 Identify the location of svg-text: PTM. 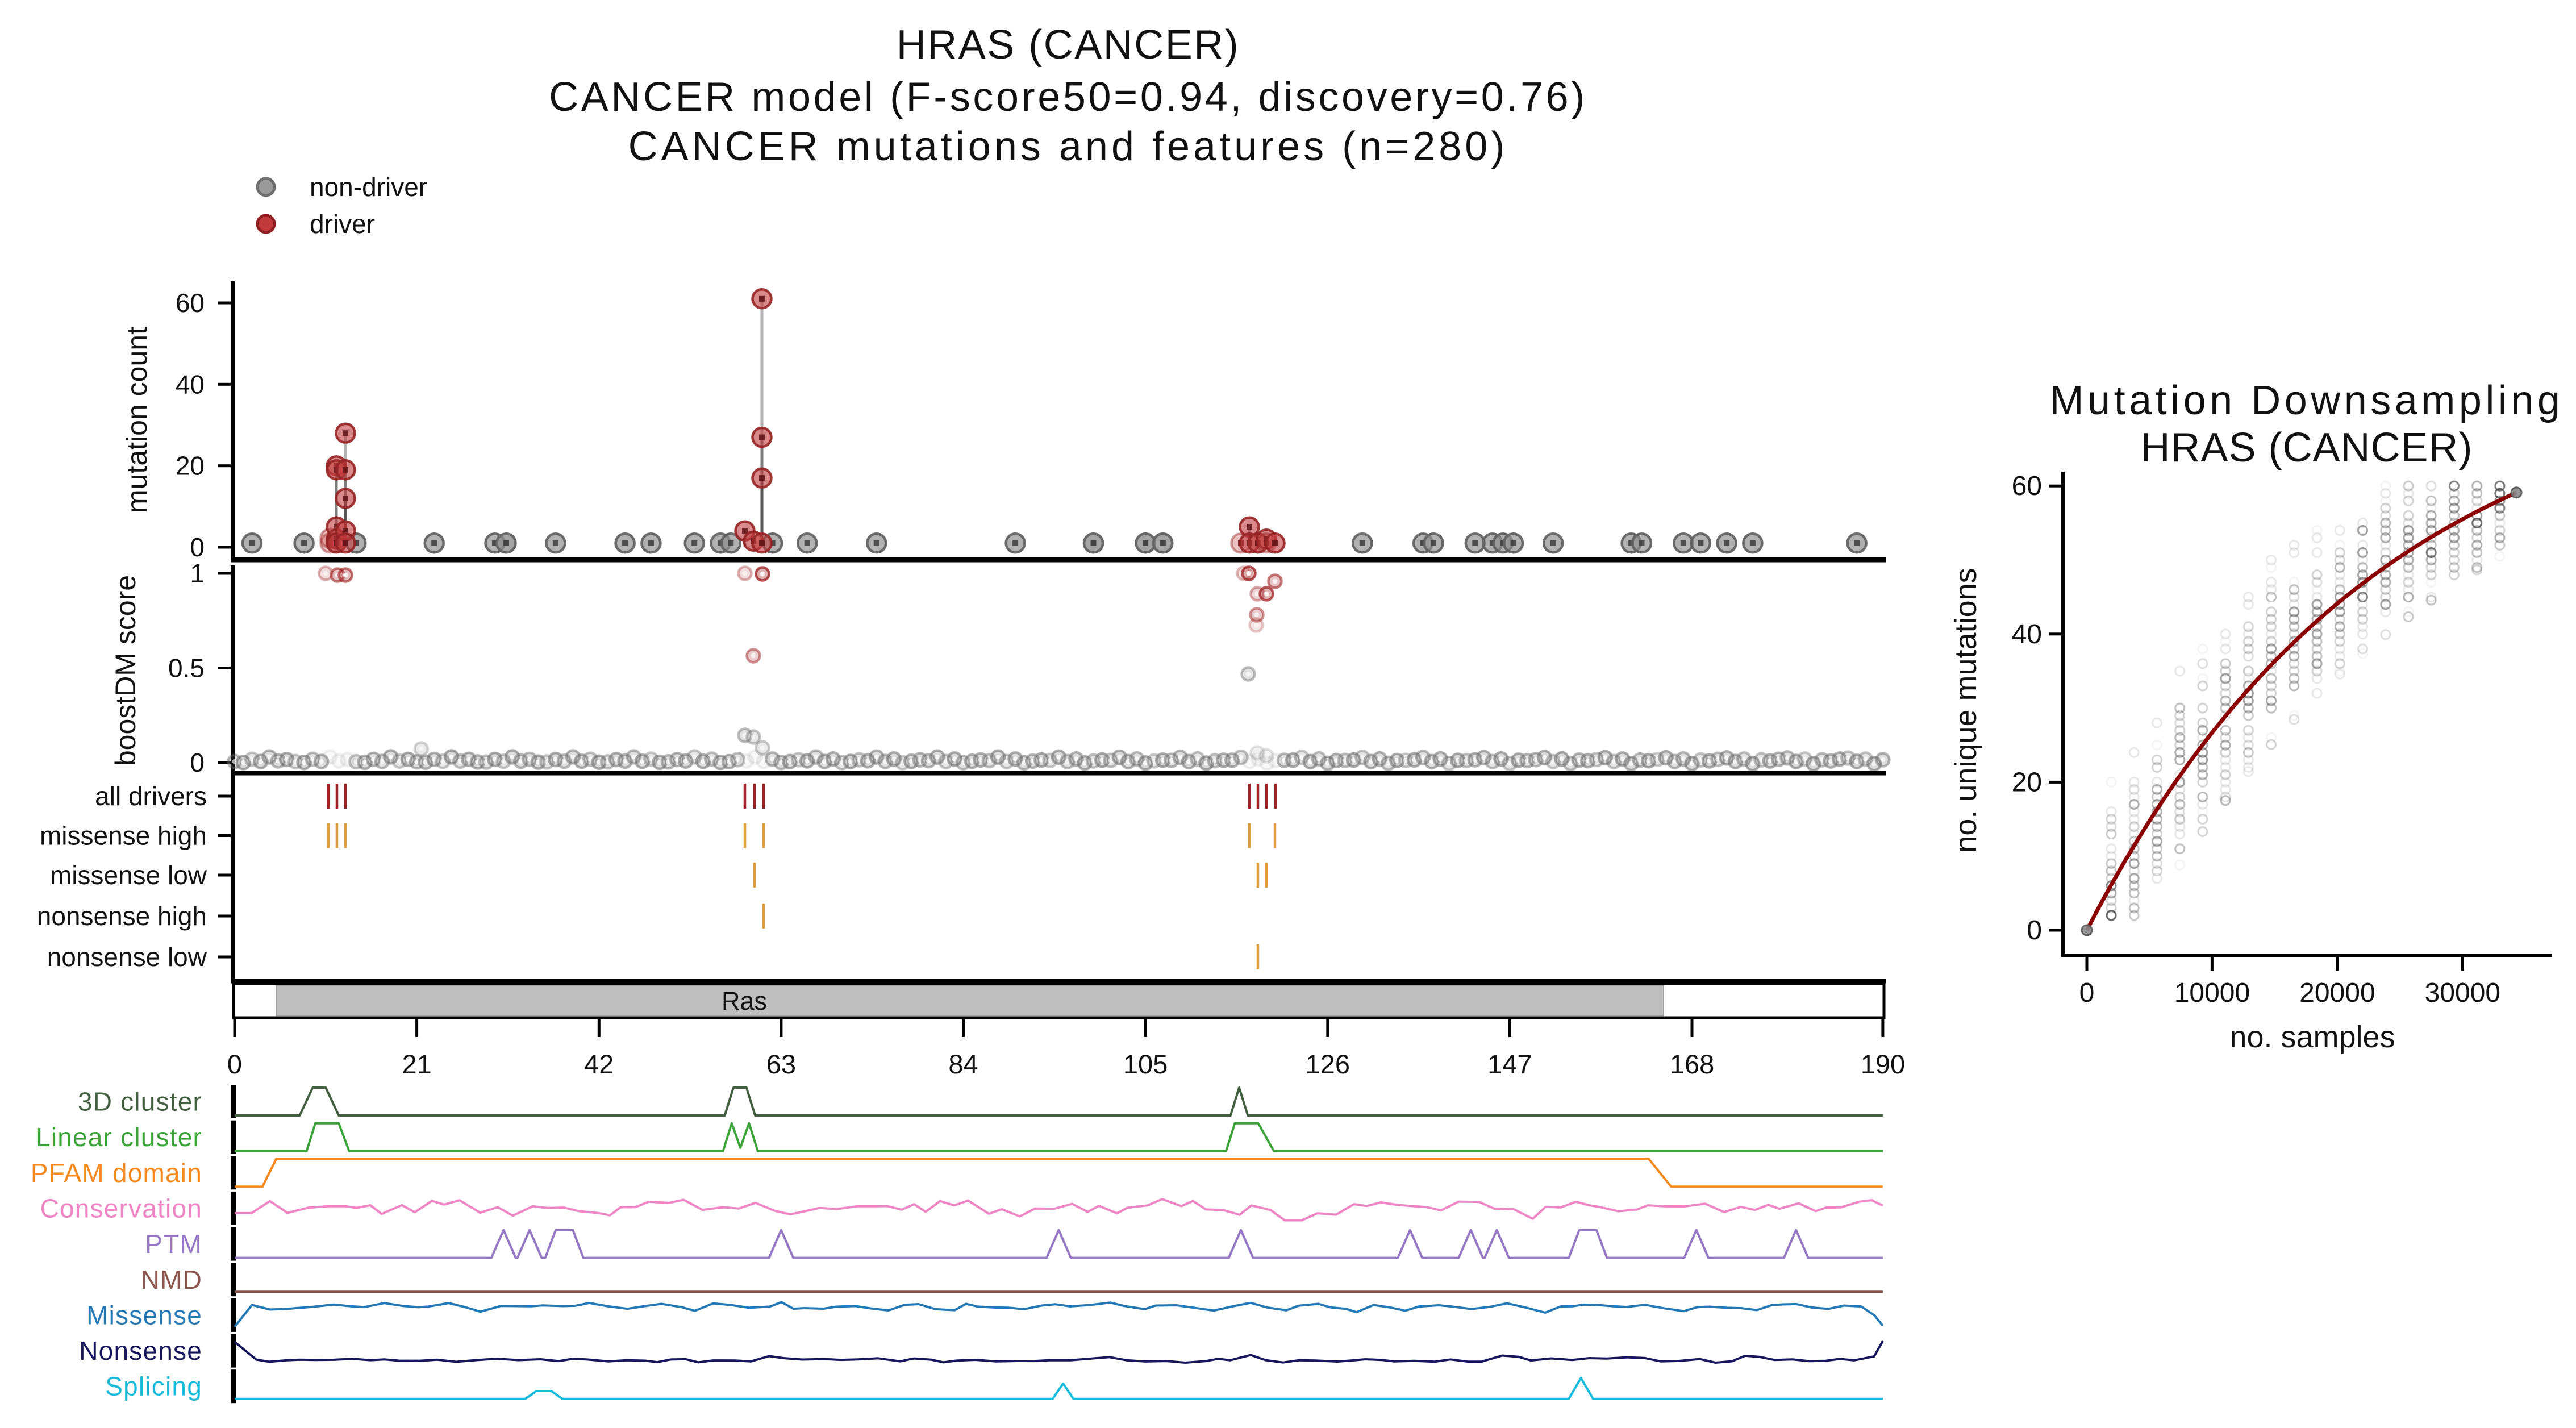
(174, 1244).